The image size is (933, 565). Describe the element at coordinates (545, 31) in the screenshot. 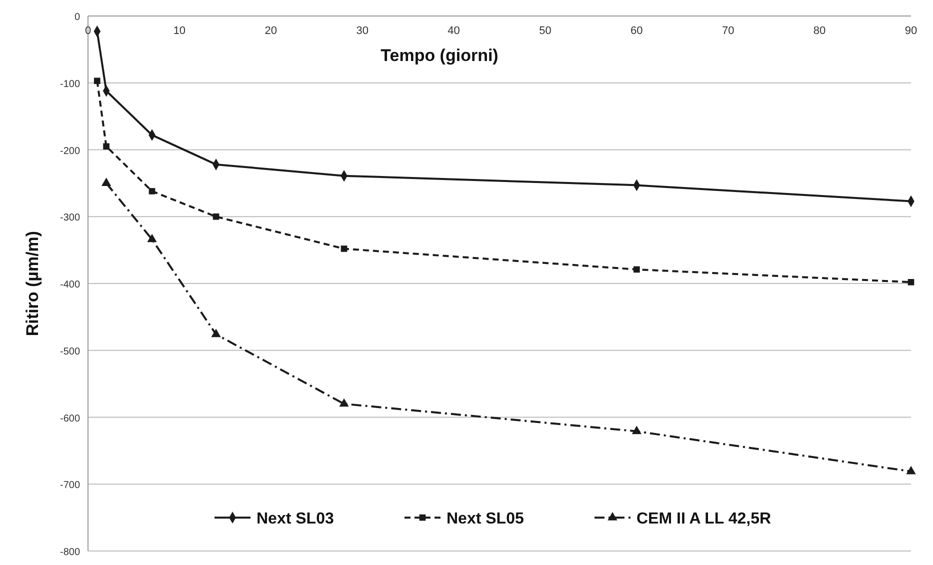

I see `x-tick-label: 50` at that location.